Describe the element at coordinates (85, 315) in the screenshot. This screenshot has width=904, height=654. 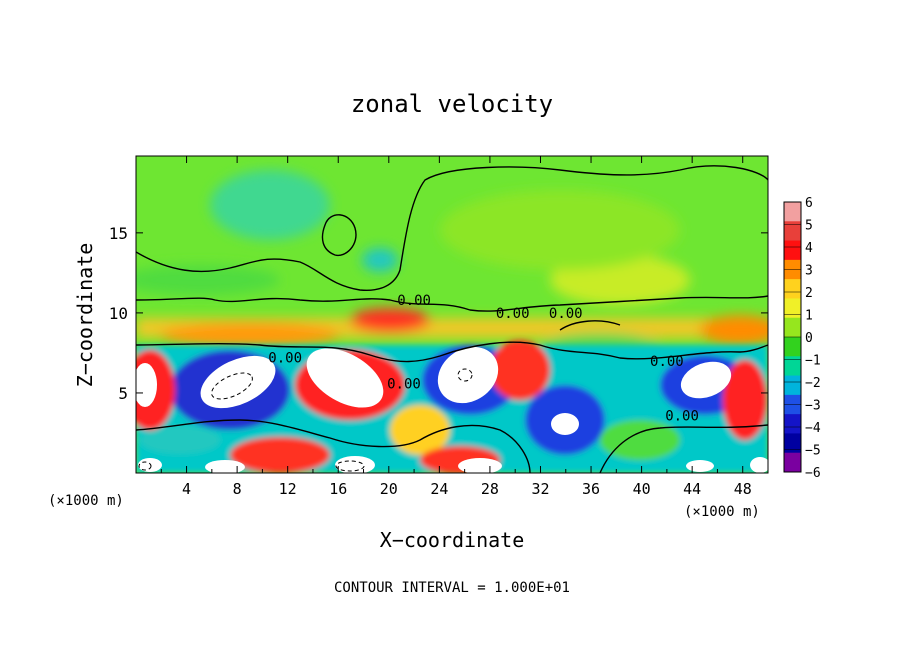
I see `y-axis-label: Z−coordinate` at that location.